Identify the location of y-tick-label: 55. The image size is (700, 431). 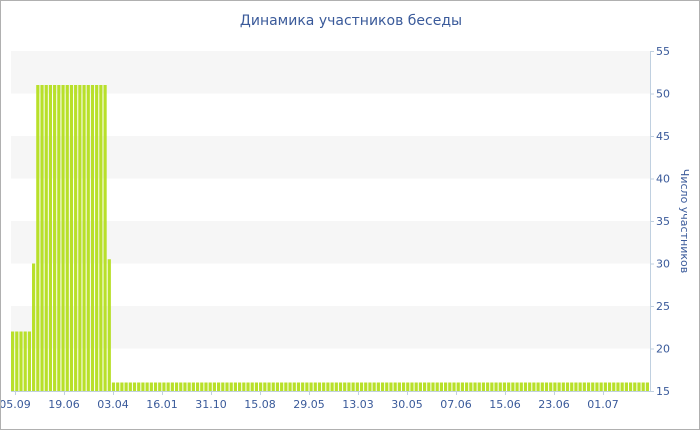
(663, 51).